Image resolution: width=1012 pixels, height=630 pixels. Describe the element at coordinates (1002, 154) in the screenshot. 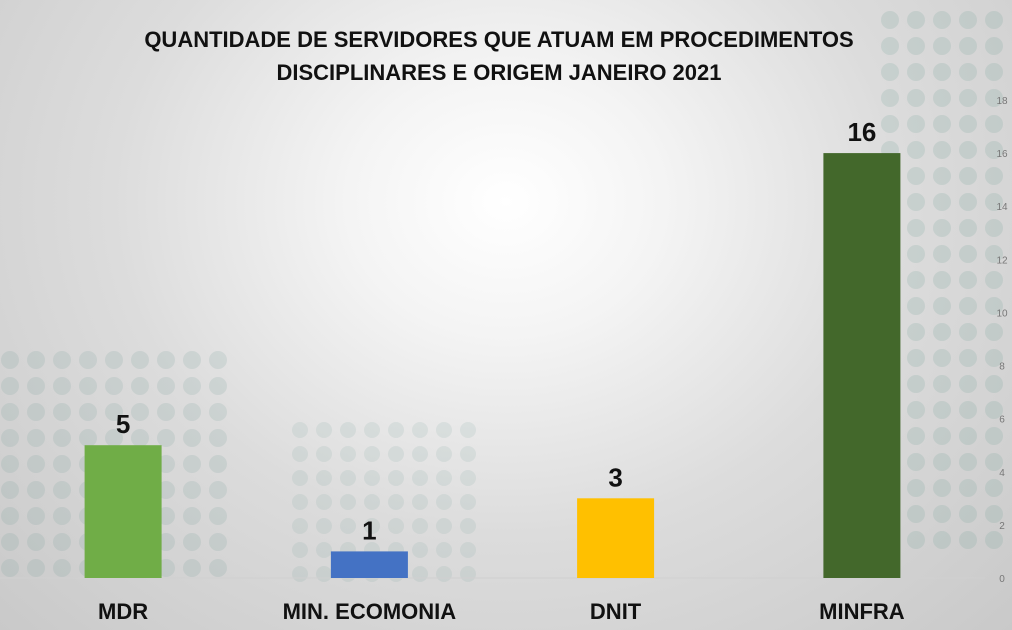

I see `y-tick-label: 16` at that location.